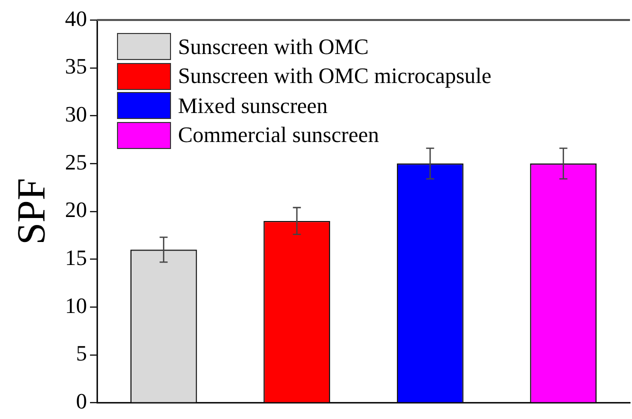  Describe the element at coordinates (253, 105) in the screenshot. I see `legend-label: Mixed sunscreen` at that location.